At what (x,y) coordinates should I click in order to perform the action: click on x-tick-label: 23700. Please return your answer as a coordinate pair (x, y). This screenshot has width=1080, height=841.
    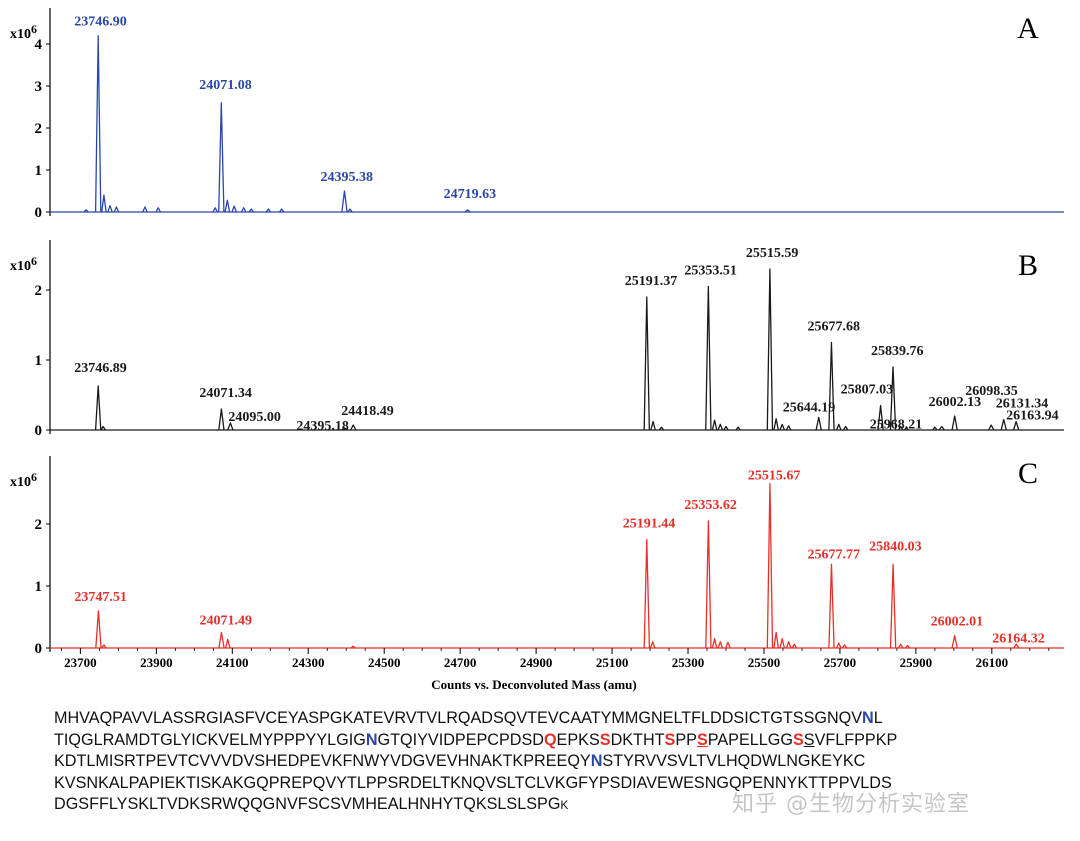
    Looking at the image, I should click on (80, 662).